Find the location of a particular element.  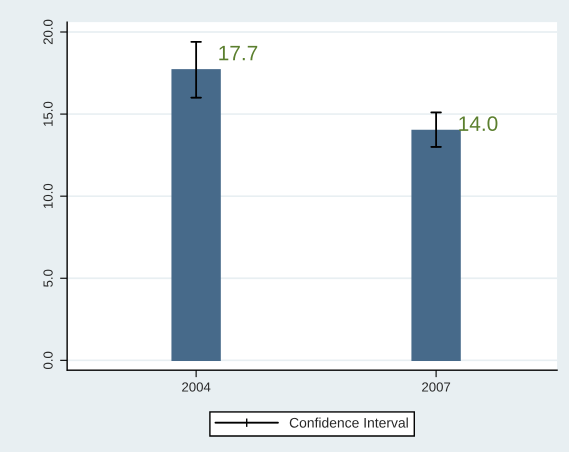

y-tick-label: 5.0 is located at coordinates (48, 278).